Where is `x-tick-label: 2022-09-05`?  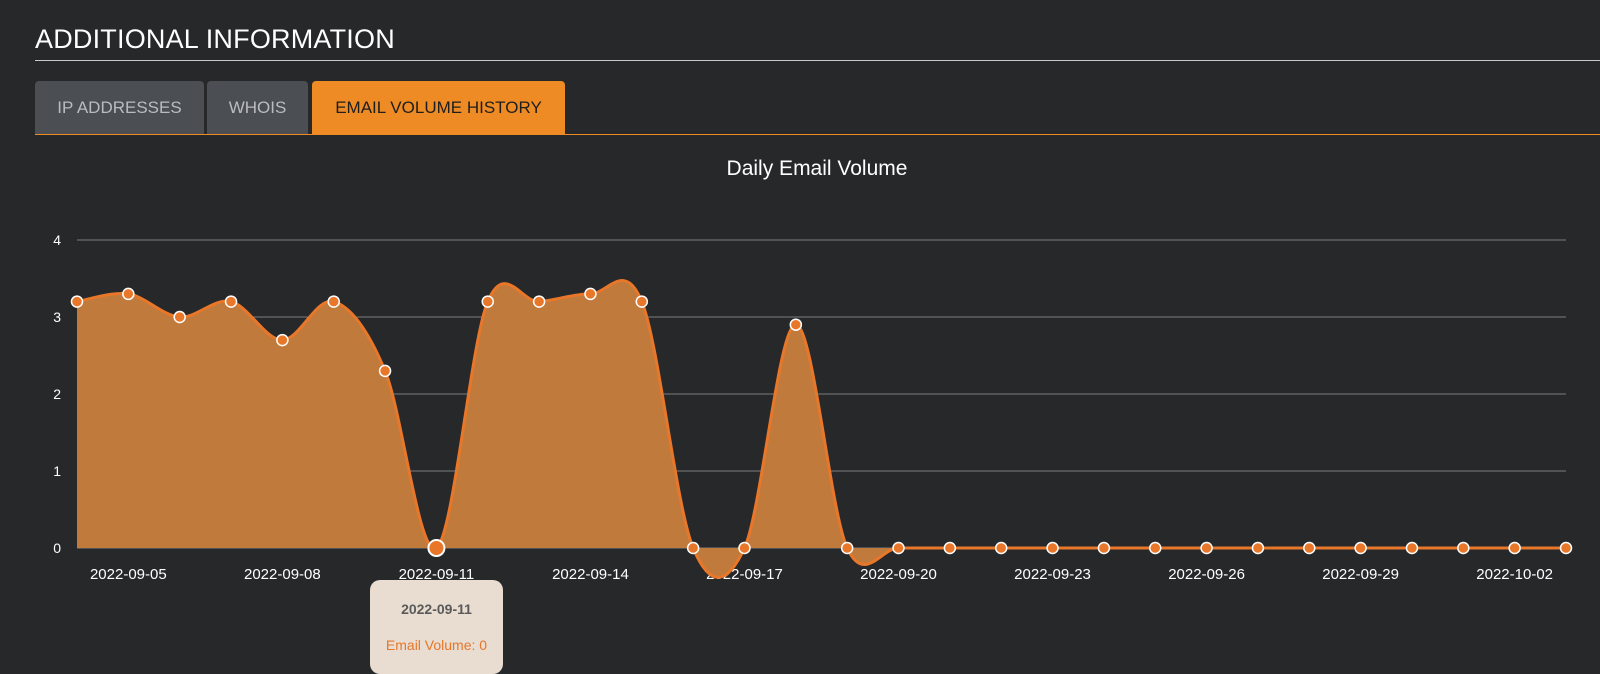
x-tick-label: 2022-09-05 is located at coordinates (128, 574).